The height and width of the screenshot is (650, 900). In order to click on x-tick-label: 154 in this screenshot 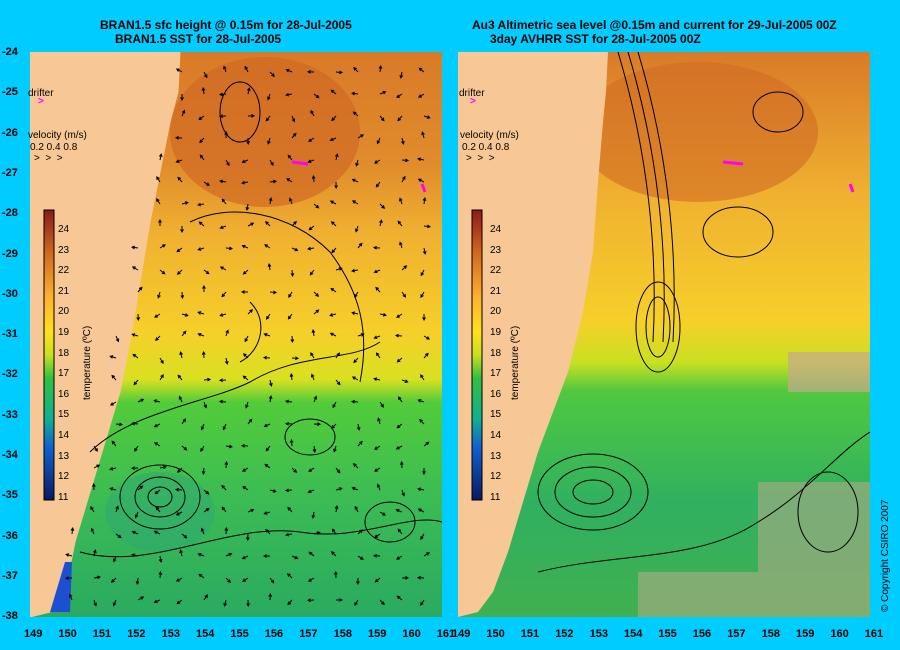, I will do `click(633, 634)`.